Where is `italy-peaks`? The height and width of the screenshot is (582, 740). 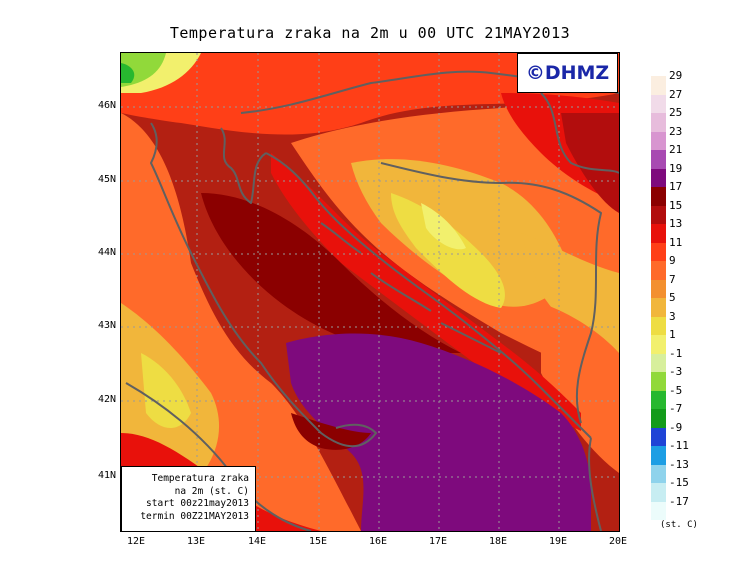
italy-peaks is located at coordinates (166, 390).